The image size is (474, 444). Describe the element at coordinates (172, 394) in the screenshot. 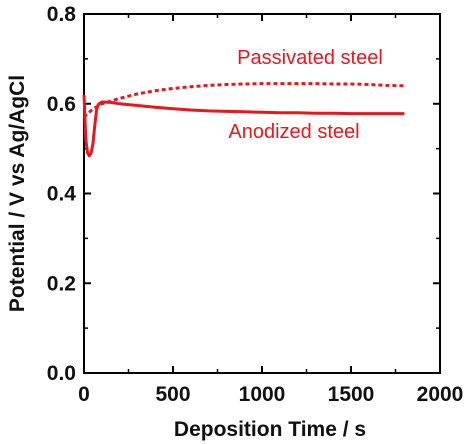

I see `x-tick-label: 500` at that location.